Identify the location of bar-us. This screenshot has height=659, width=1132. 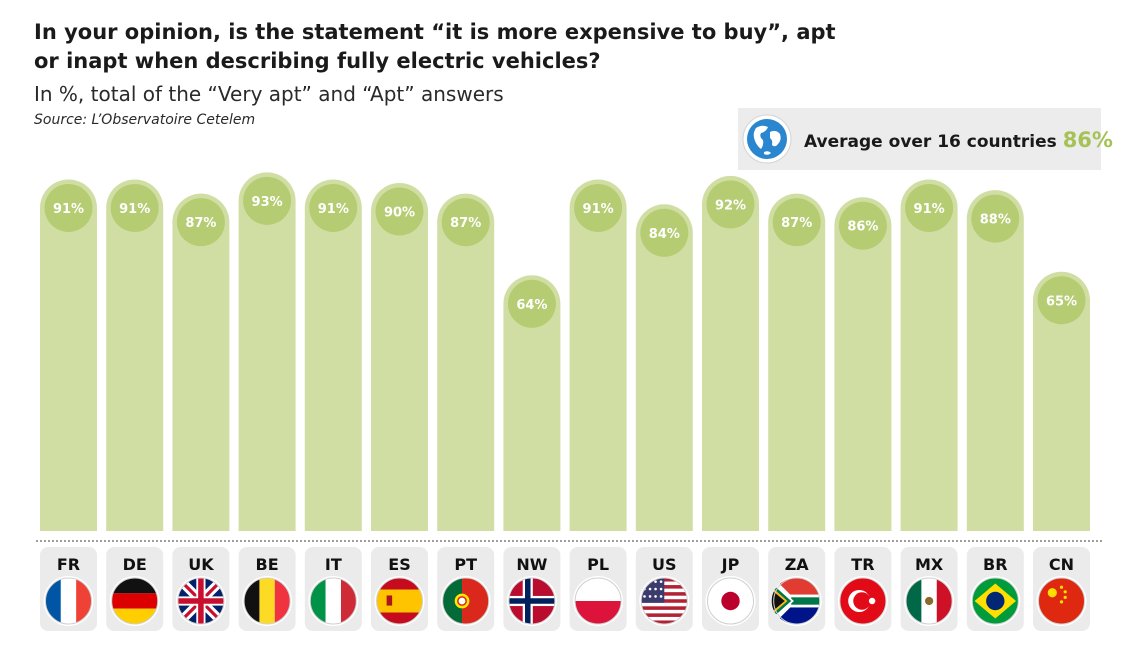
(664, 367).